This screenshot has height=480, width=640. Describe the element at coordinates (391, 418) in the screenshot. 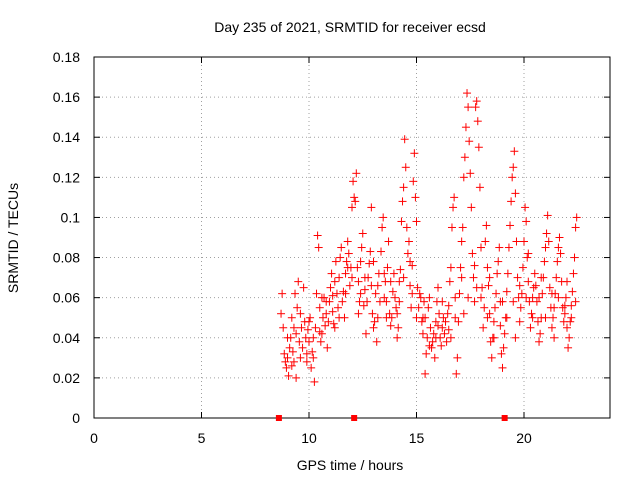

I see `zero-markers` at that location.